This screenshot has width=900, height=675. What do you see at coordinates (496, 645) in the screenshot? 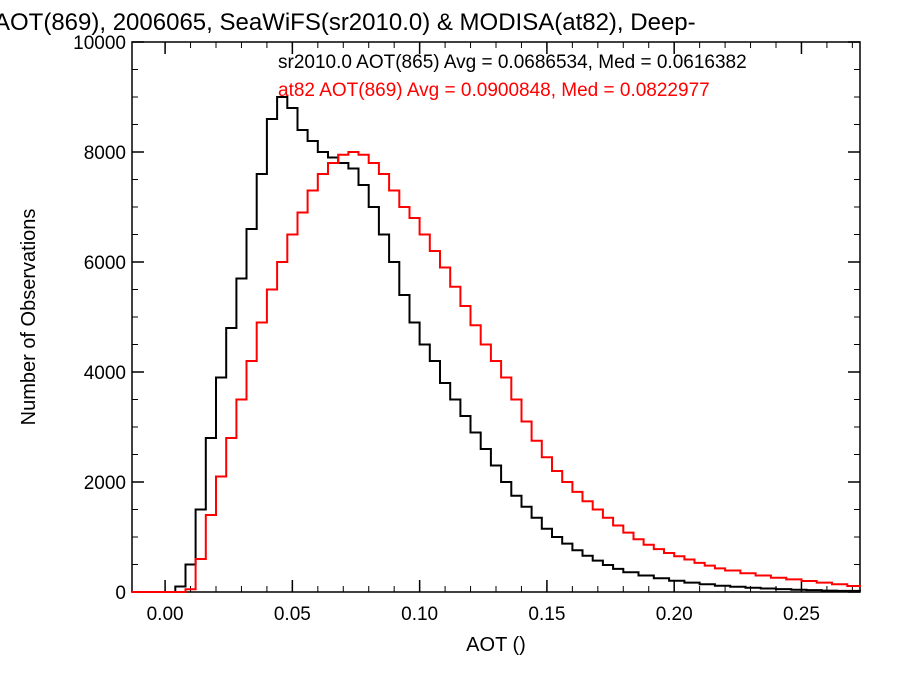
I see `x-axis-label: AOT ()` at bounding box center [496, 645].